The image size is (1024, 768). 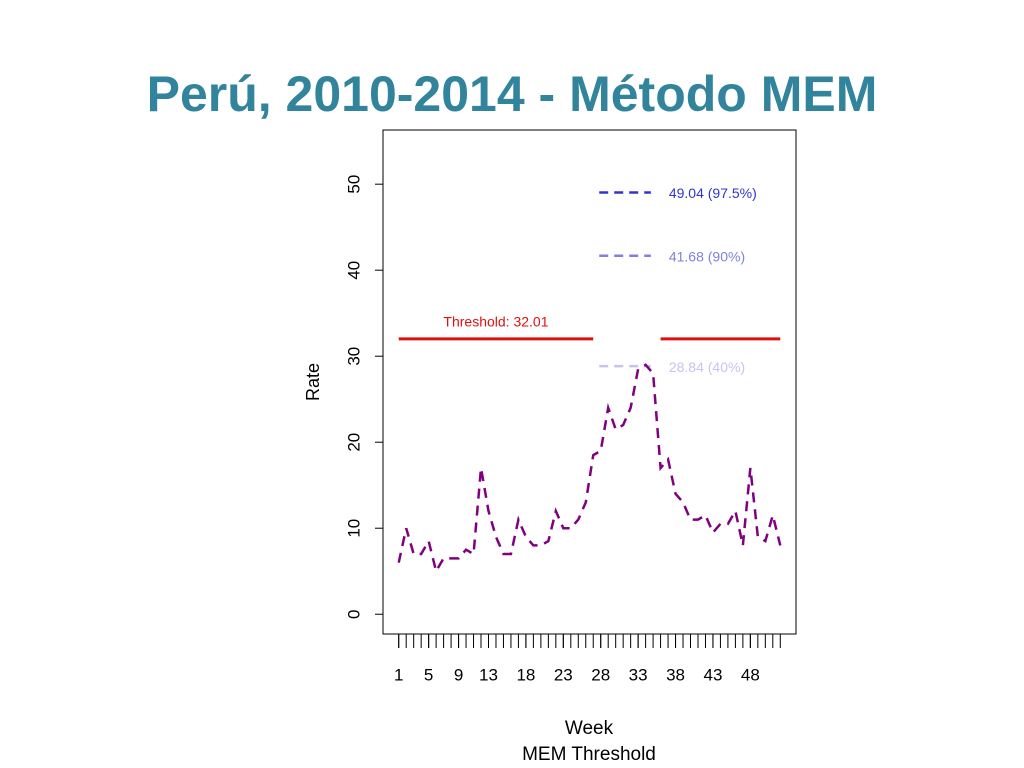 What do you see at coordinates (600, 674) in the screenshot?
I see `x-tick-label: 28` at bounding box center [600, 674].